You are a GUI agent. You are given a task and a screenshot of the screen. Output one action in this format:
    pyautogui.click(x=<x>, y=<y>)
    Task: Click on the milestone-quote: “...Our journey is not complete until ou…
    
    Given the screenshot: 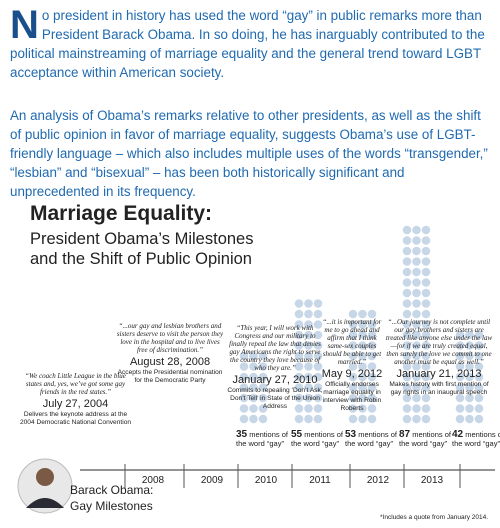 What is the action you would take?
    pyautogui.click(x=439, y=342)
    